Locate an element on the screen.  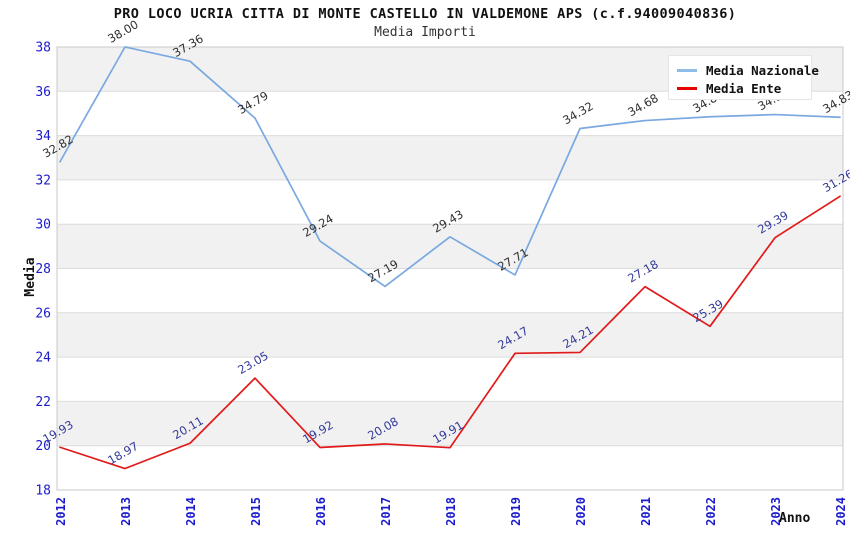
legend-item-media-ente: Media Ente is located at coordinates (744, 88).